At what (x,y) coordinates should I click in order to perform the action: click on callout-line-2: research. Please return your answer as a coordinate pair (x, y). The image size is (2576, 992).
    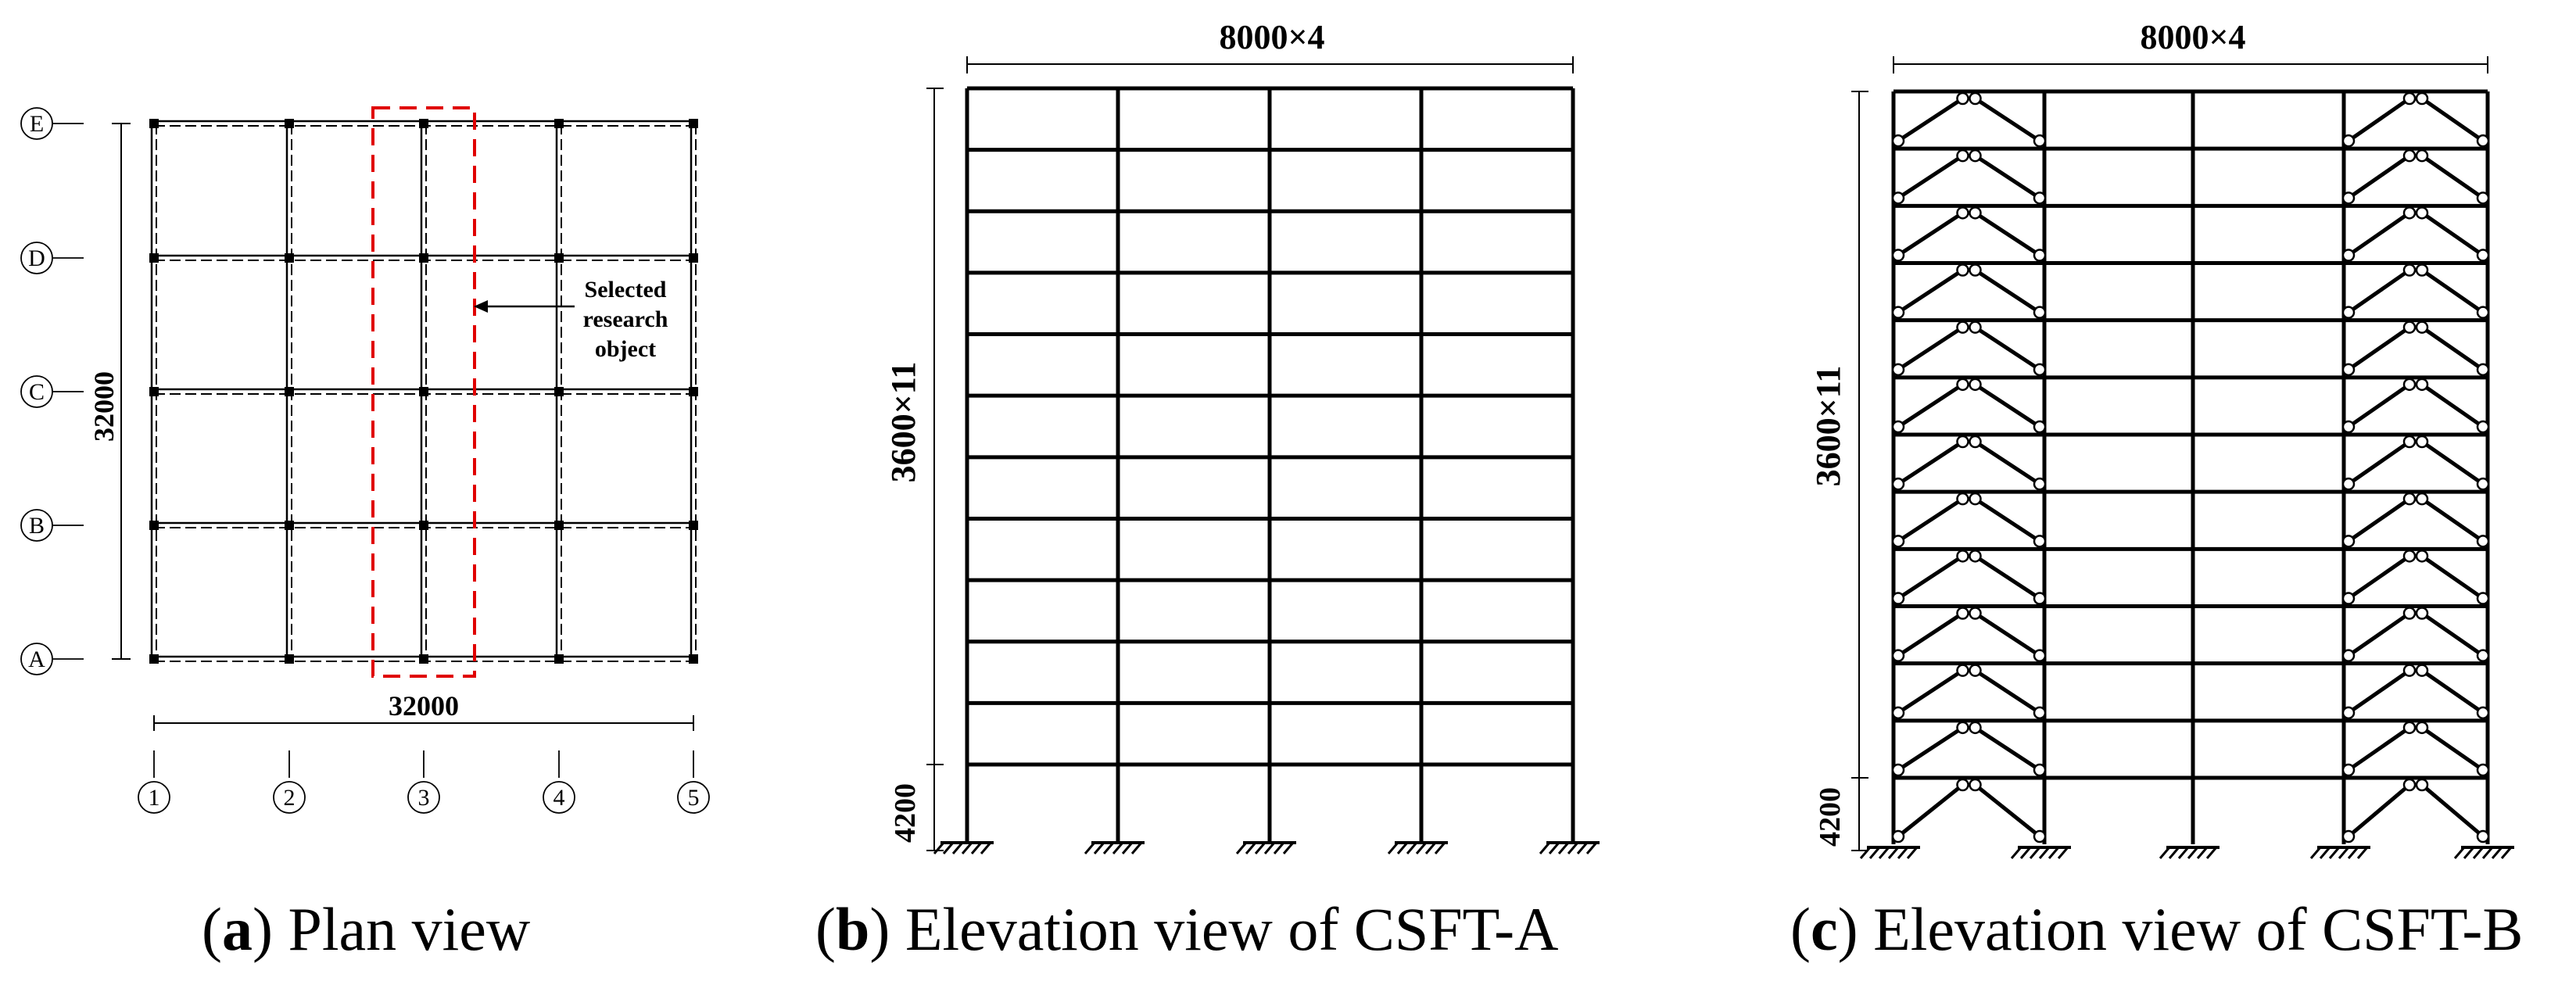
    Looking at the image, I should click on (625, 319).